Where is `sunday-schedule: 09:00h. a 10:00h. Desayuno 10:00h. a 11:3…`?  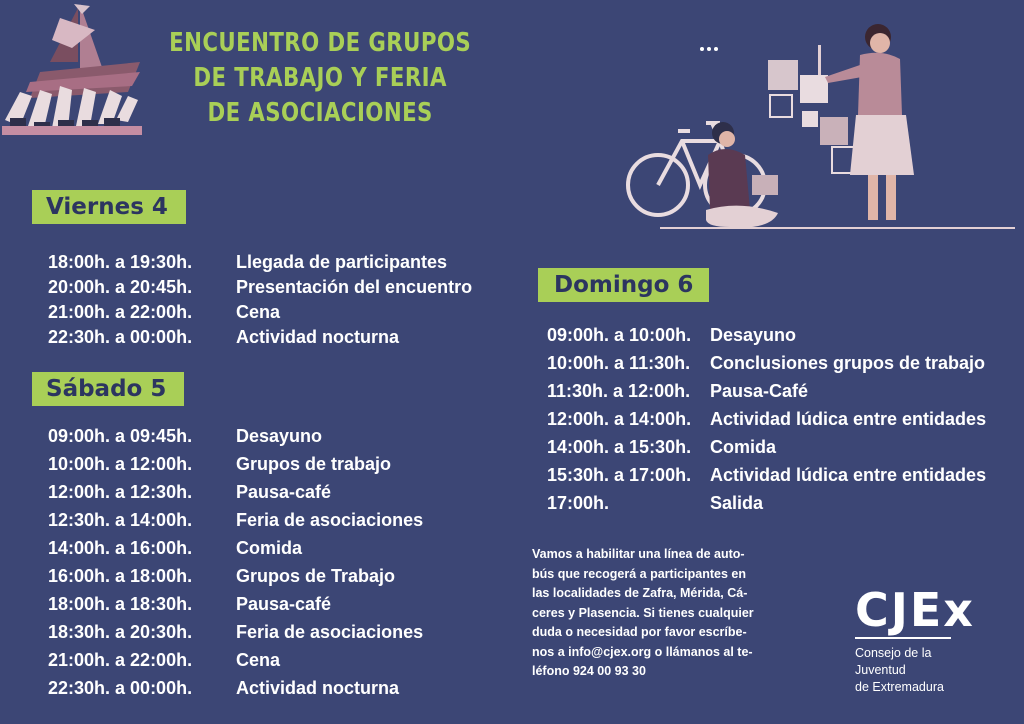
sunday-schedule: 09:00h. a 10:00h. Desayuno 10:00h. a 11:3… is located at coordinates (784, 422).